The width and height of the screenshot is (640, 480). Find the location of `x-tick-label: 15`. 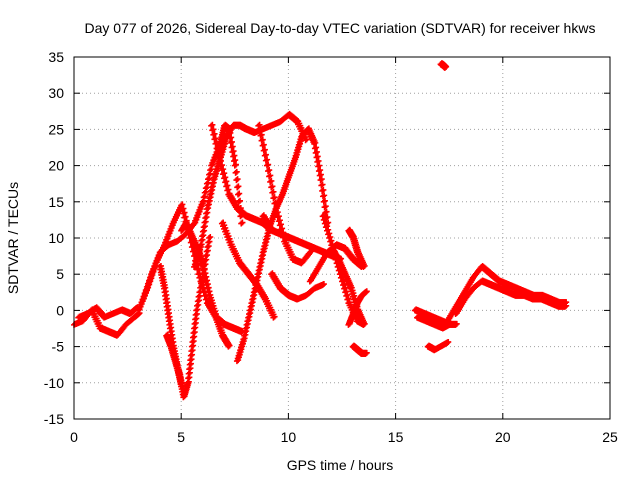

x-tick-label: 15 is located at coordinates (396, 437).